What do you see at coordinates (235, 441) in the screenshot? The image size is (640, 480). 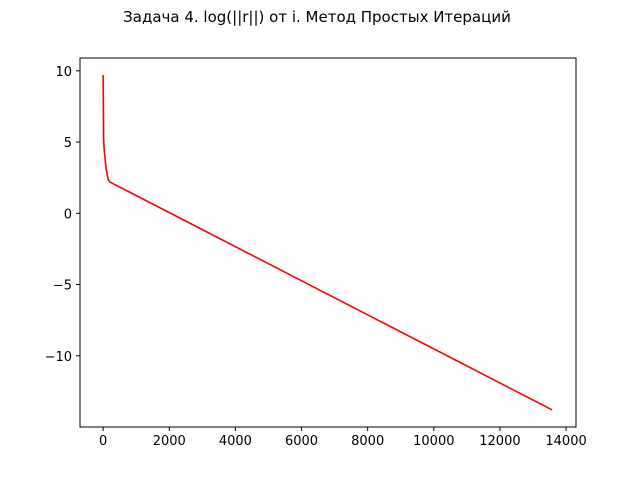 I see `x-tick-label: 4000` at bounding box center [235, 441].